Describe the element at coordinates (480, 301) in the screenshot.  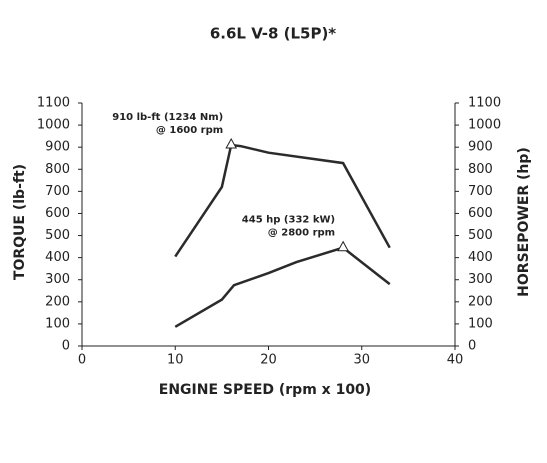
I see `y2-tick-label: 200` at that location.